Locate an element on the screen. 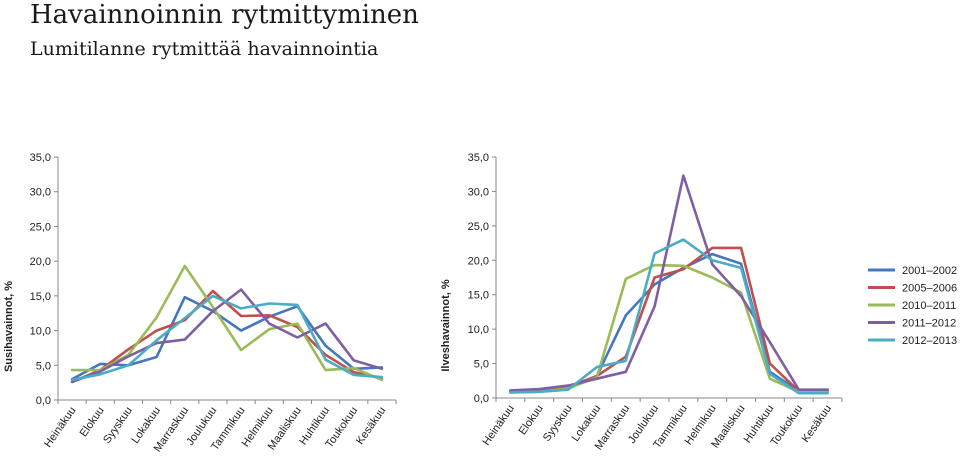  x-tick-label: Kesäkuu is located at coordinates (817, 424).